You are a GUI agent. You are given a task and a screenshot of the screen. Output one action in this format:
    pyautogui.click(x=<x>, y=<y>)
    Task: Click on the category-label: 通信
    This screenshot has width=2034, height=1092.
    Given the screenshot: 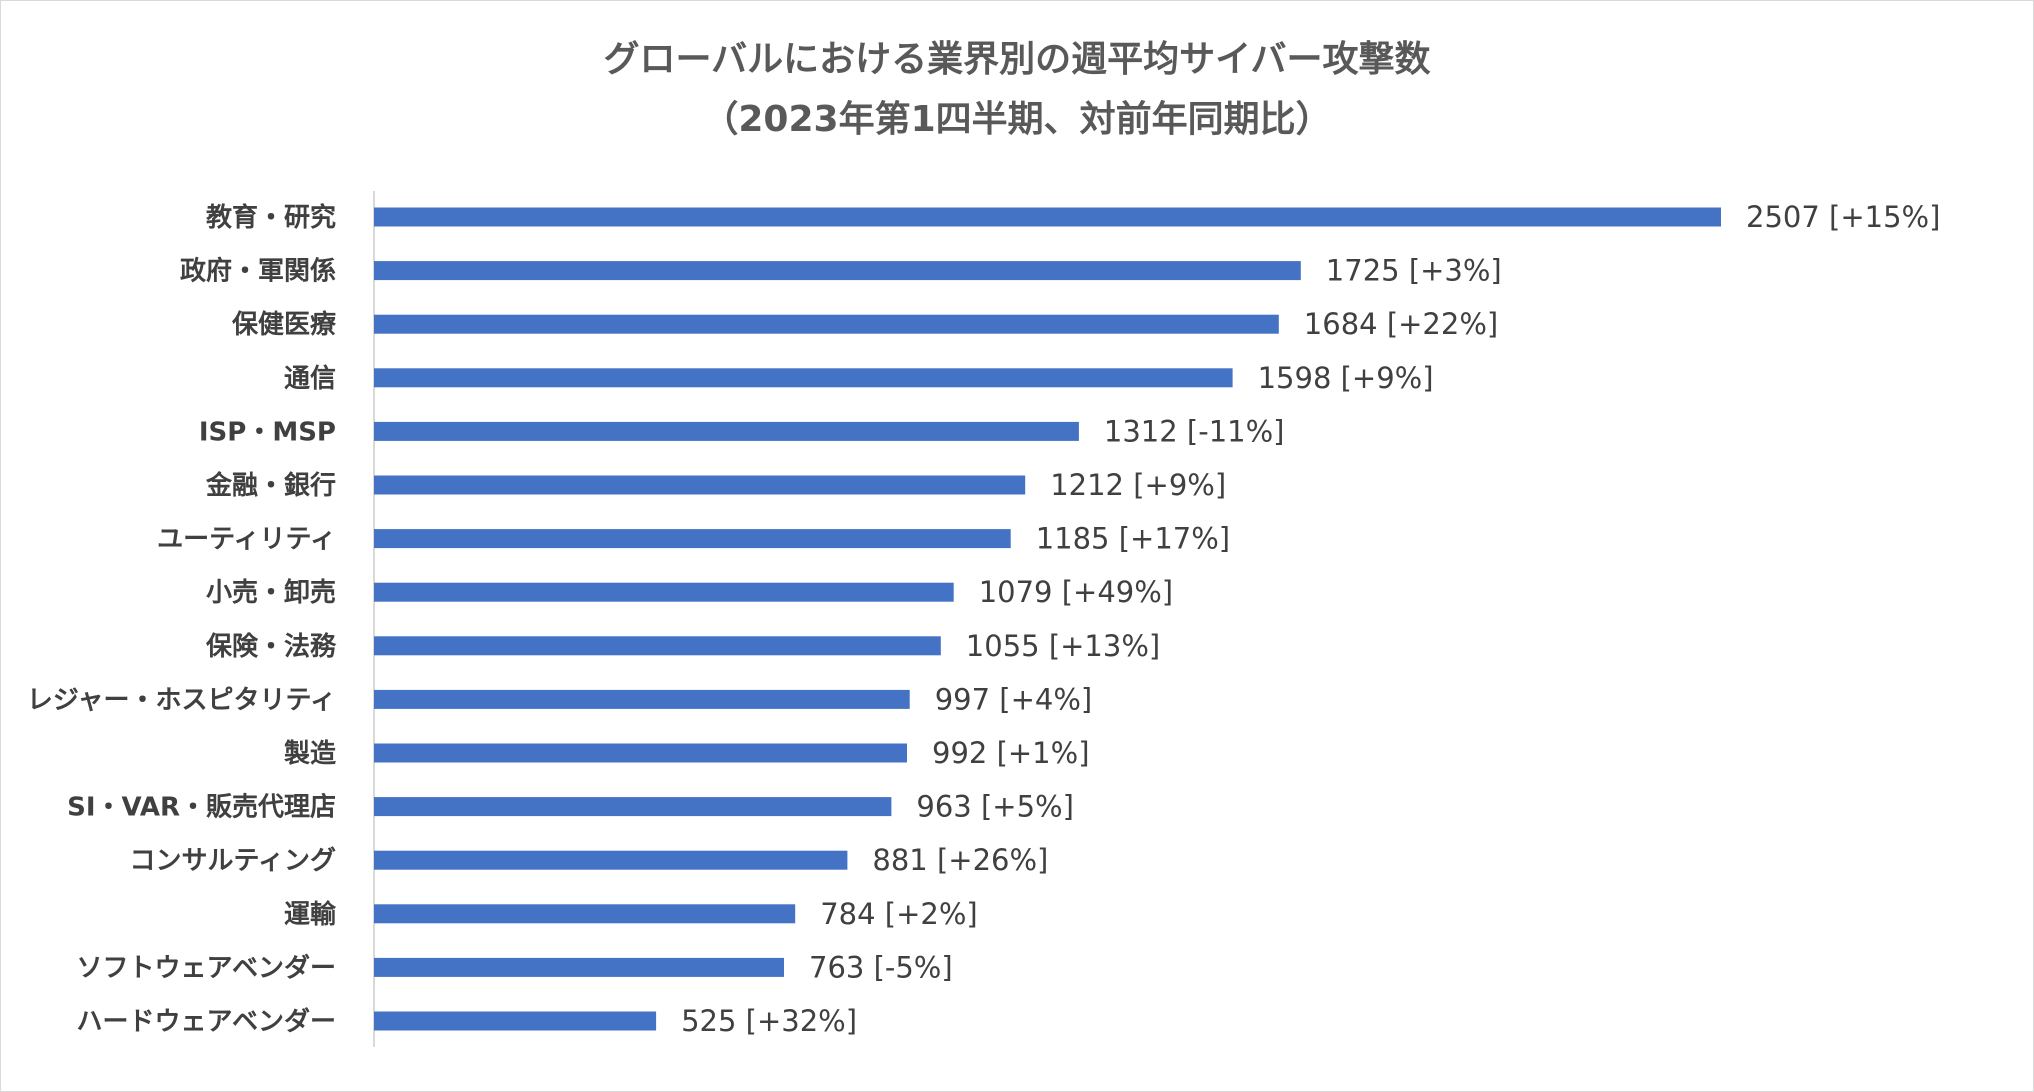 What is the action you would take?
    pyautogui.click(x=310, y=379)
    